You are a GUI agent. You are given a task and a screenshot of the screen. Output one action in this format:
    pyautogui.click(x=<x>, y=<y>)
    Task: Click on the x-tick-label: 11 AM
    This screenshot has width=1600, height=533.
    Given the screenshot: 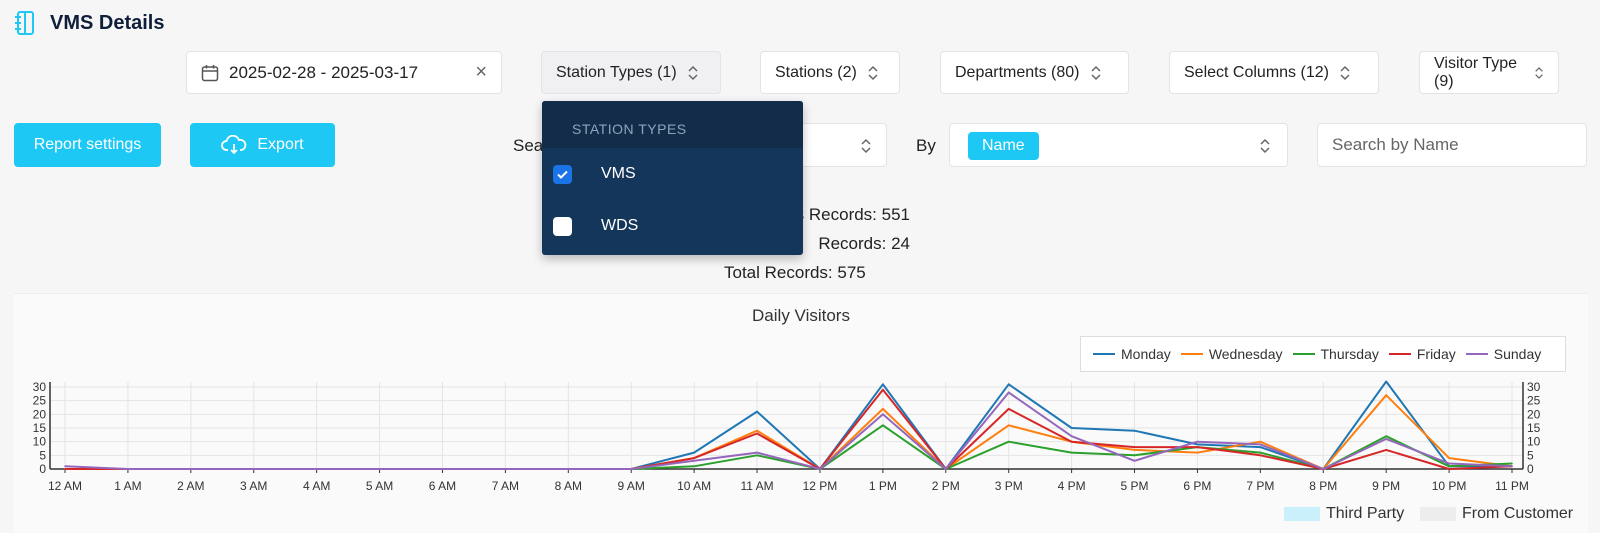 What is the action you would take?
    pyautogui.click(x=756, y=486)
    